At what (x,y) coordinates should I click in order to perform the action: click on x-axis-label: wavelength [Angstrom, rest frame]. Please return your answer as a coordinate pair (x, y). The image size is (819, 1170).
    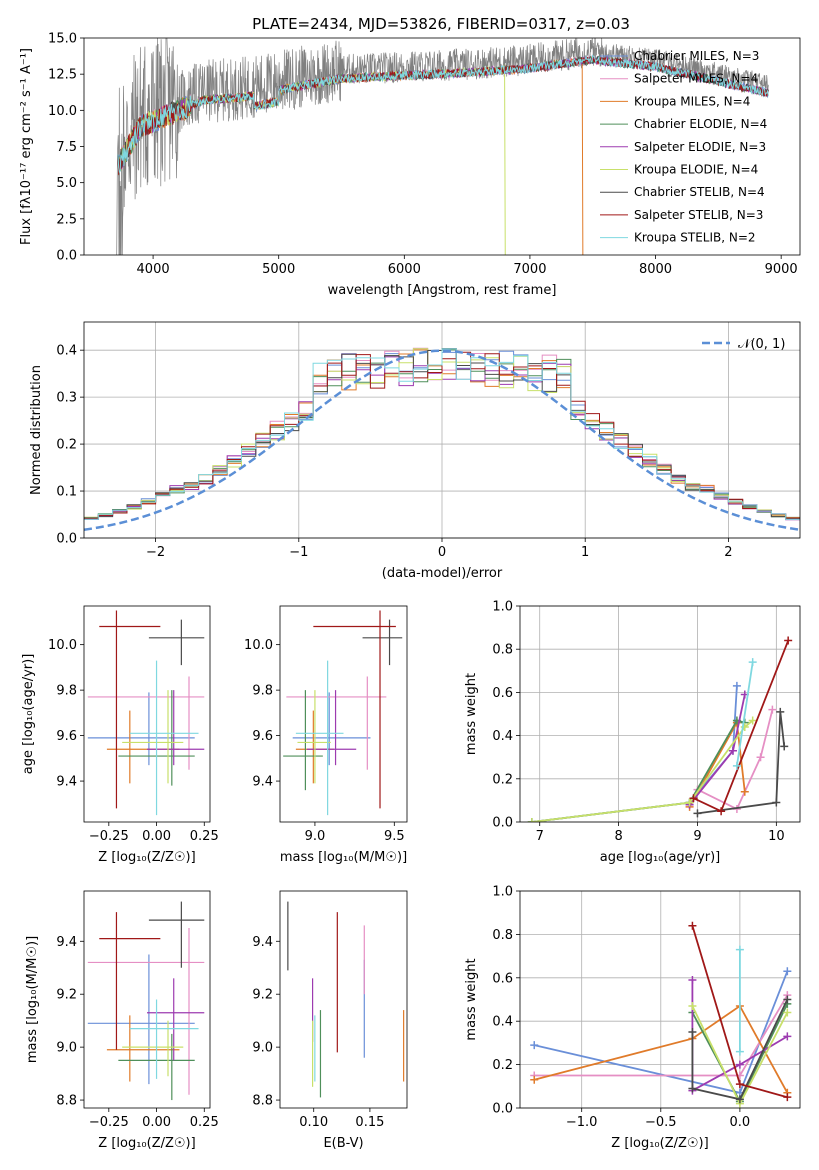
    Looking at the image, I should click on (442, 290).